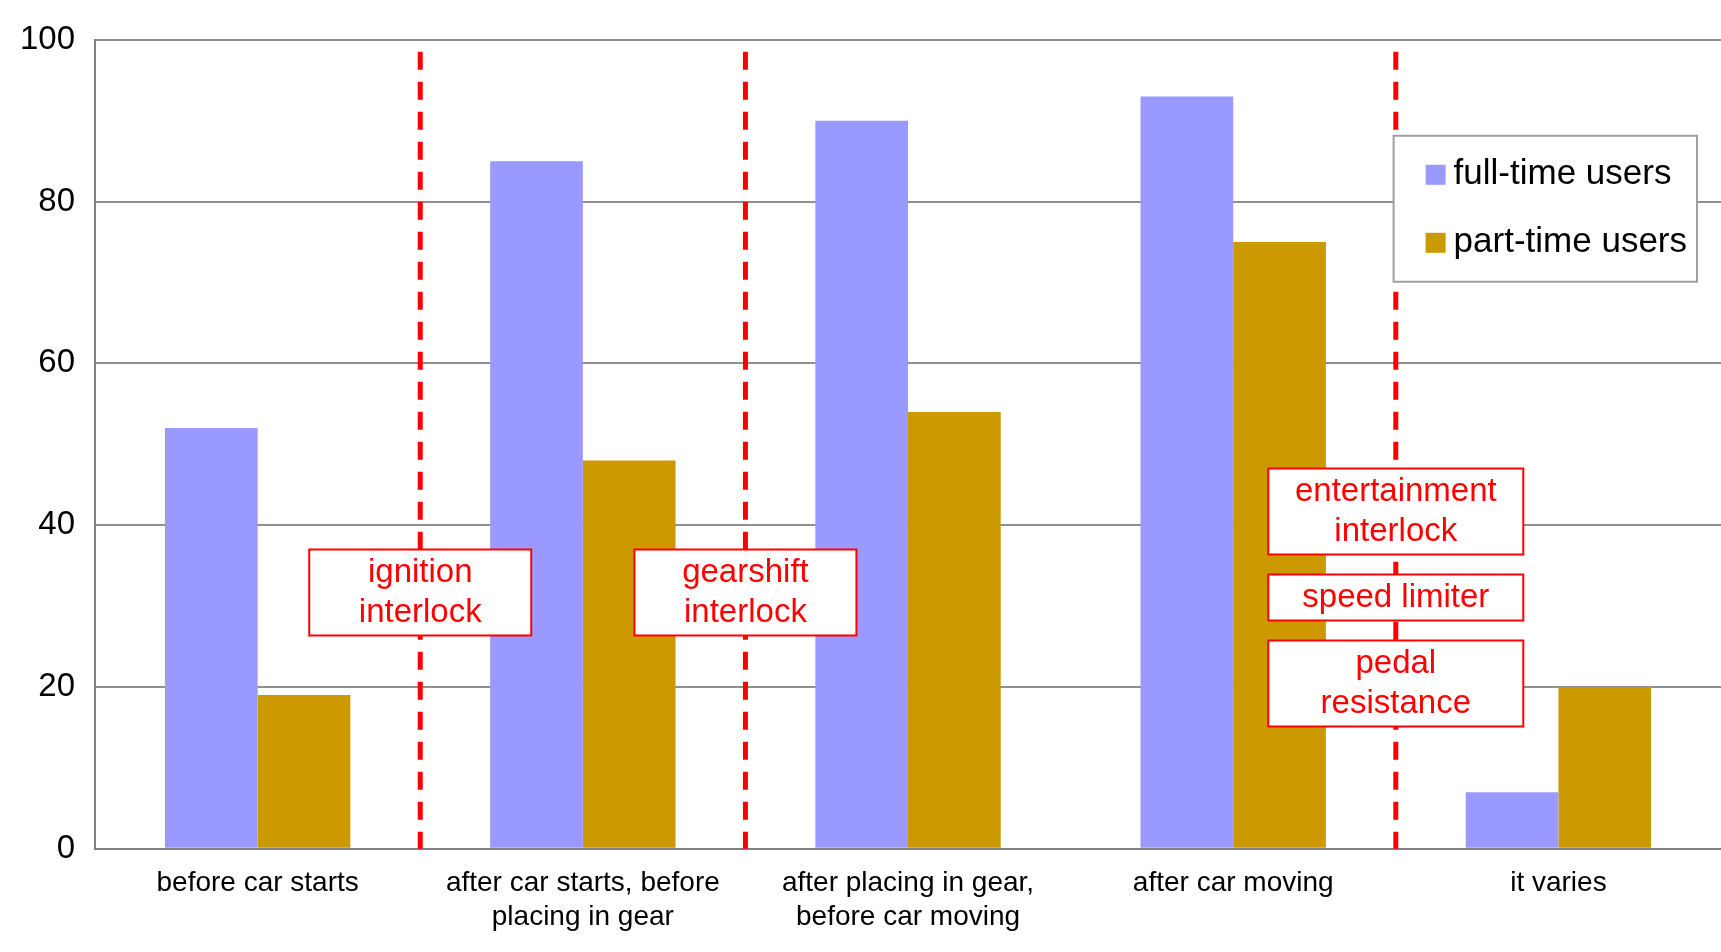  What do you see at coordinates (420, 590) in the screenshot?
I see `annotation: ignition interlock` at bounding box center [420, 590].